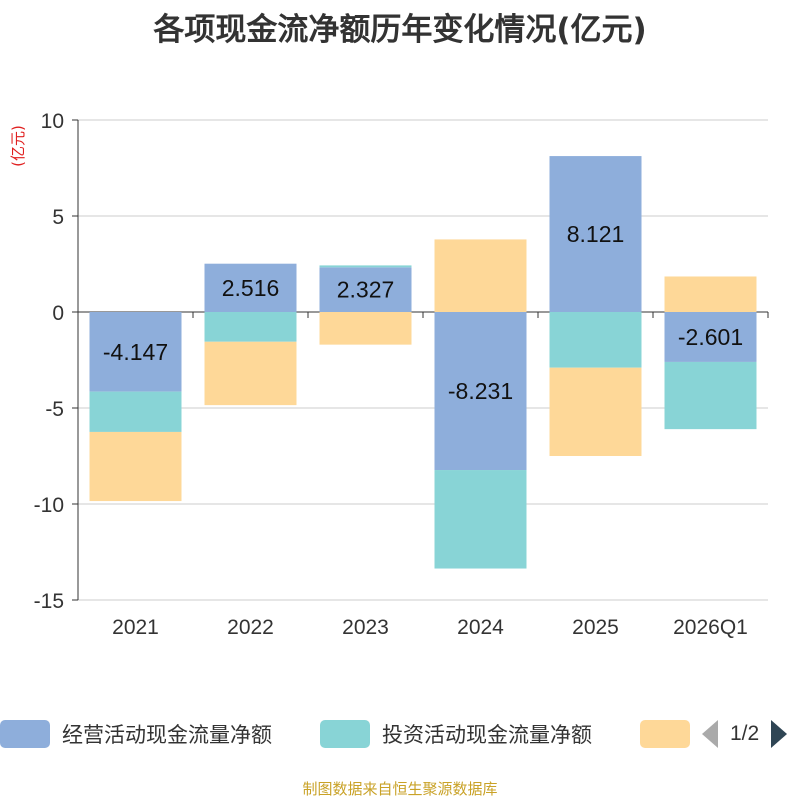 The height and width of the screenshot is (800, 800). I want to click on y-tick-label-0: 10, so click(52, 121).